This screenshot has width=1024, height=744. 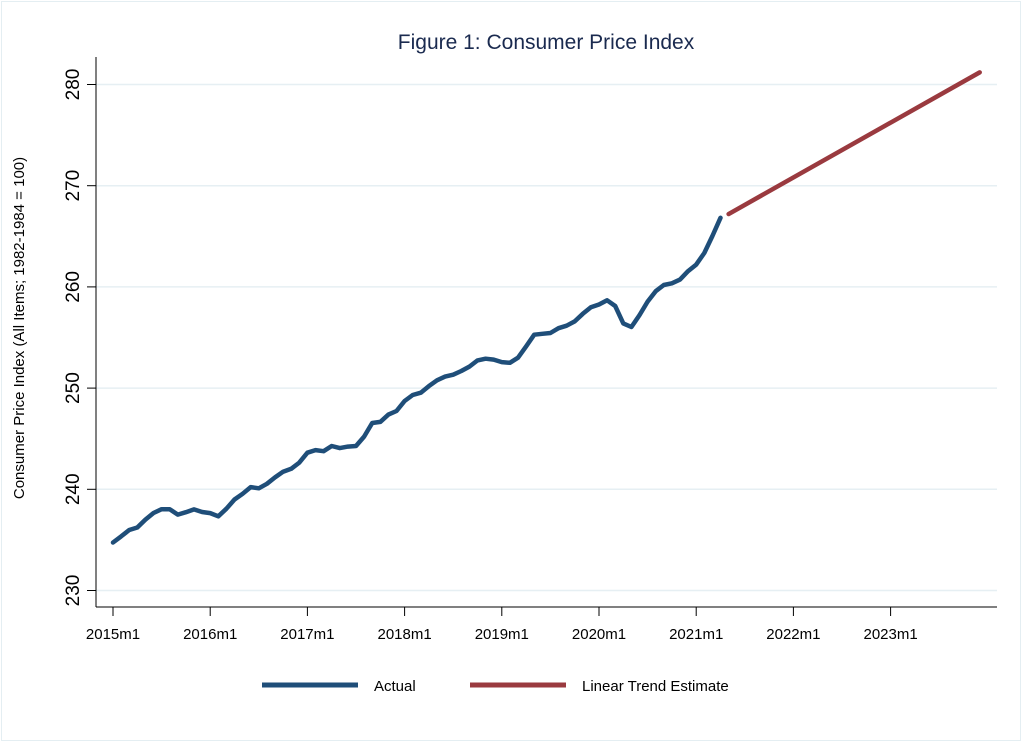 What do you see at coordinates (502, 634) in the screenshot?
I see `x-tick-label: 2019m1` at bounding box center [502, 634].